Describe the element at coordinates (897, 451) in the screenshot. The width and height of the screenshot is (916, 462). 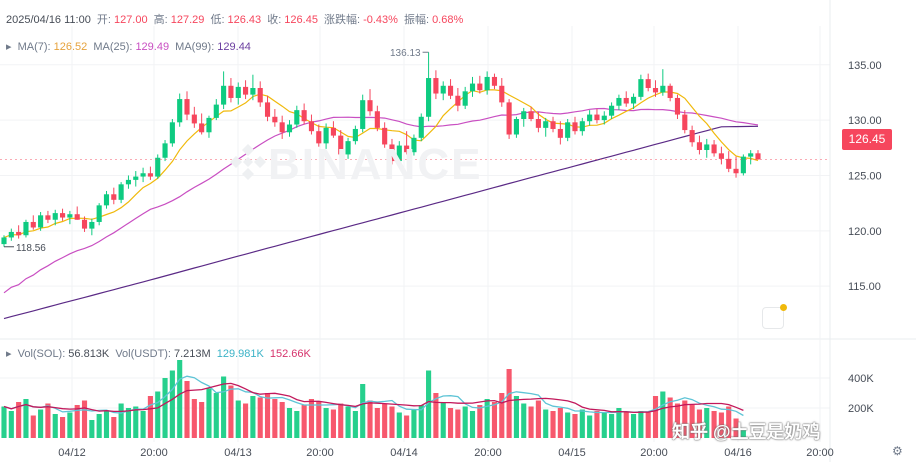
I see `settings-icon: ⚙` at that location.